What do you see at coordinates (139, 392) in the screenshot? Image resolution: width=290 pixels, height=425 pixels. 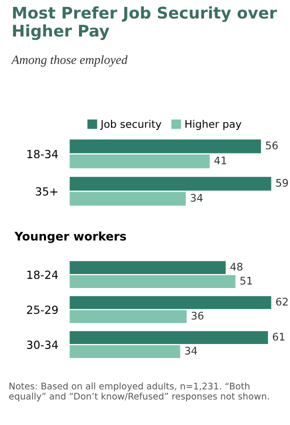 I see `text: Notes: Based on all employed adults, n=1,231. “Both equally” and “Don’t know/Refused” responses not shown.` at bounding box center [139, 392].